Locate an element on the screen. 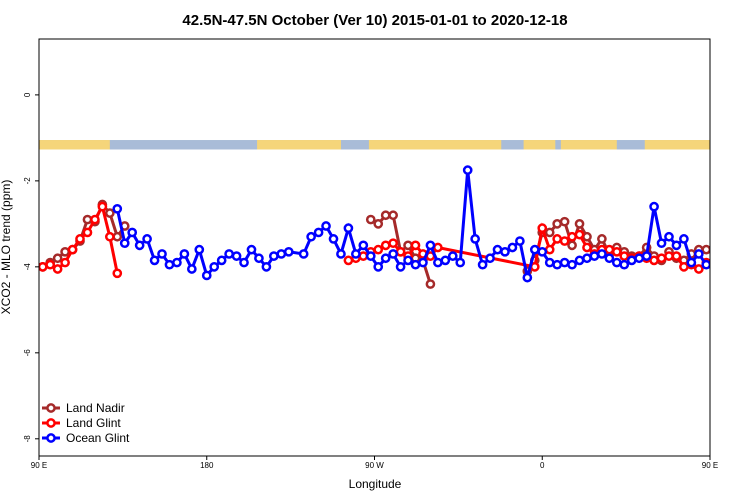 The height and width of the screenshot is (500, 750). y-tick-label: -6 is located at coordinates (27, 353).